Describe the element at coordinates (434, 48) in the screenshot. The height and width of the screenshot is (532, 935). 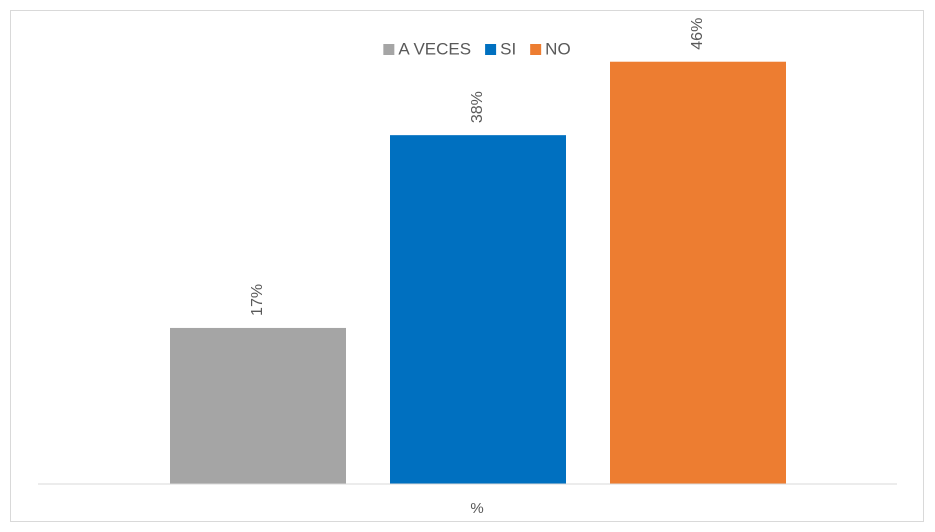
I see `legend-label-a-veces: A VECES` at that location.